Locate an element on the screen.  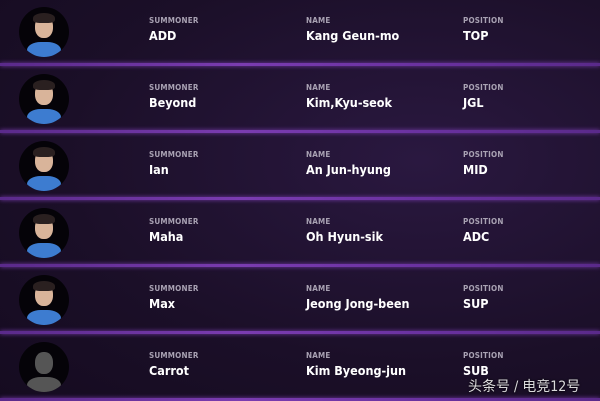
position-value: TOP is located at coordinates (476, 35).